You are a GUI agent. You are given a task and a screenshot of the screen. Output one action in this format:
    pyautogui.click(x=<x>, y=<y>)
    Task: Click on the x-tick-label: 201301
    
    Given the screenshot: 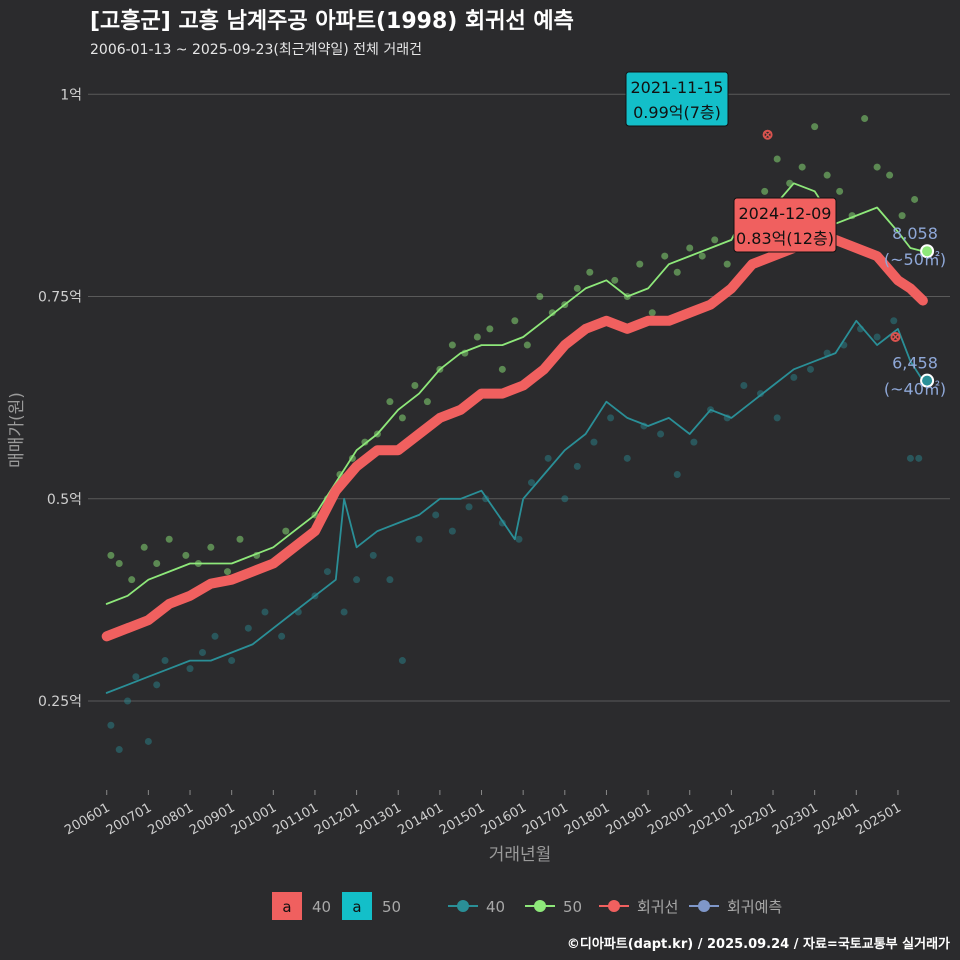 What is the action you would take?
    pyautogui.click(x=379, y=819)
    